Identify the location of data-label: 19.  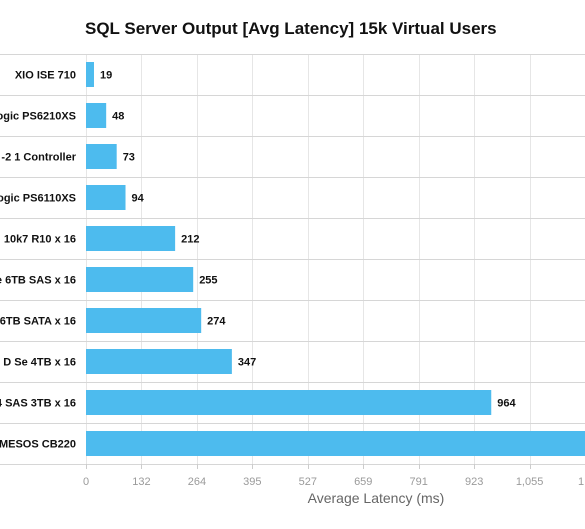
(106, 76).